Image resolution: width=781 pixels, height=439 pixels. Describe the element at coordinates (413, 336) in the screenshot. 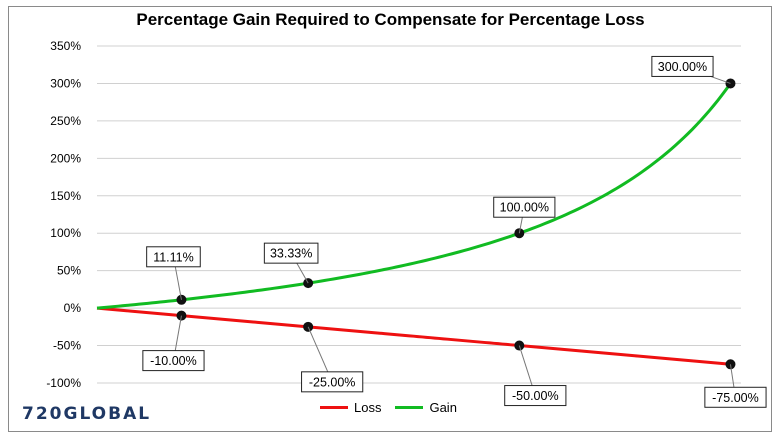

I see `series-line-loss` at that location.